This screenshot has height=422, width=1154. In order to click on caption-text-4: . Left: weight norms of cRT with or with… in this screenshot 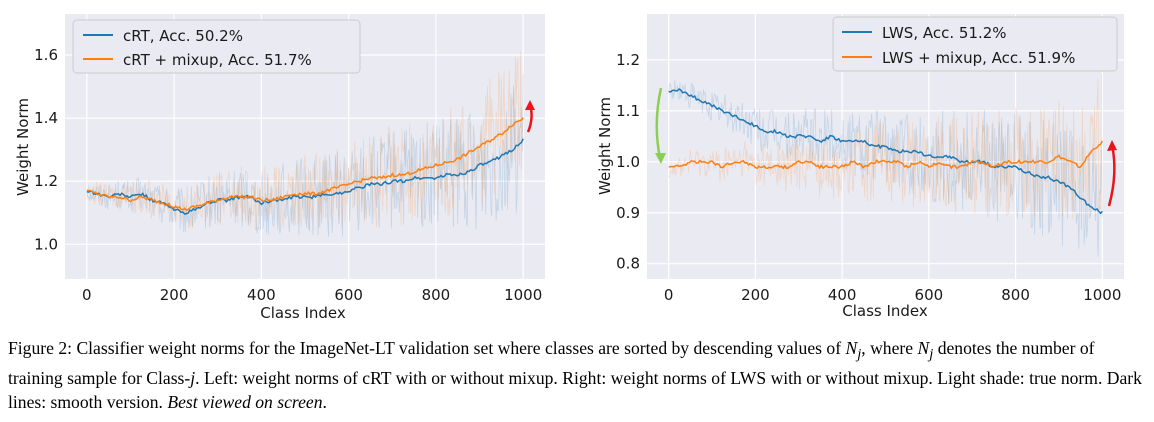, I will do `click(575, 390)`.